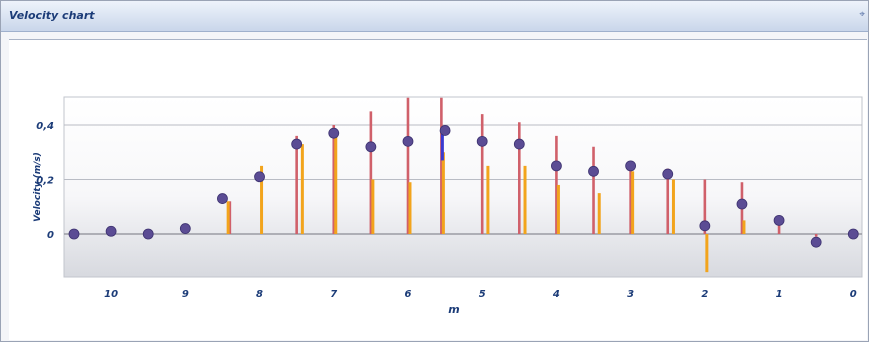 This screenshot has width=869, height=342. What do you see at coordinates (434, 16) in the screenshot?
I see `panel-titlebar: Velocity chart ⌖` at bounding box center [434, 16].